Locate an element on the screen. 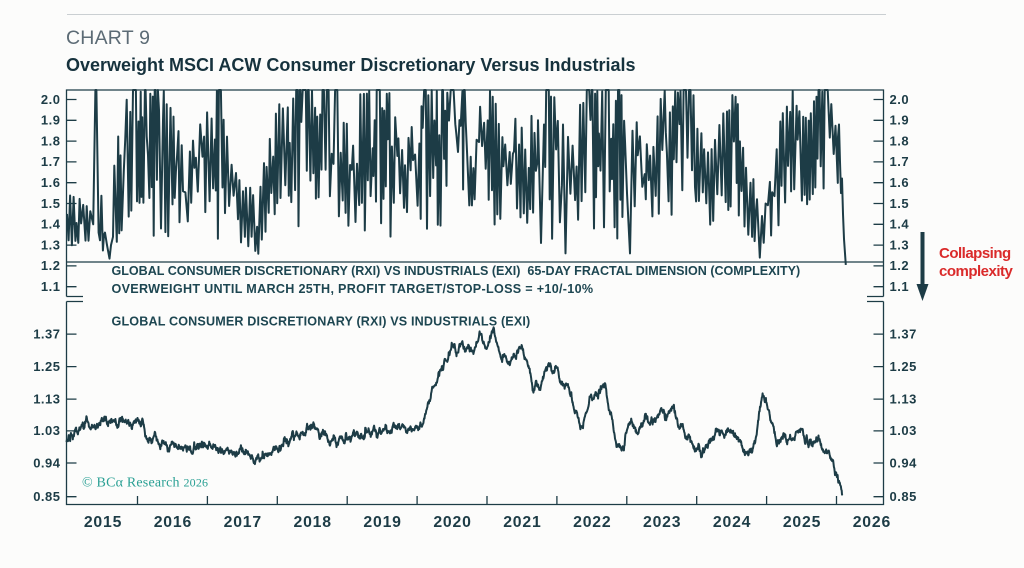 Image resolution: width=1024 pixels, height=568 pixels. svg-text: 2017 is located at coordinates (243, 522).